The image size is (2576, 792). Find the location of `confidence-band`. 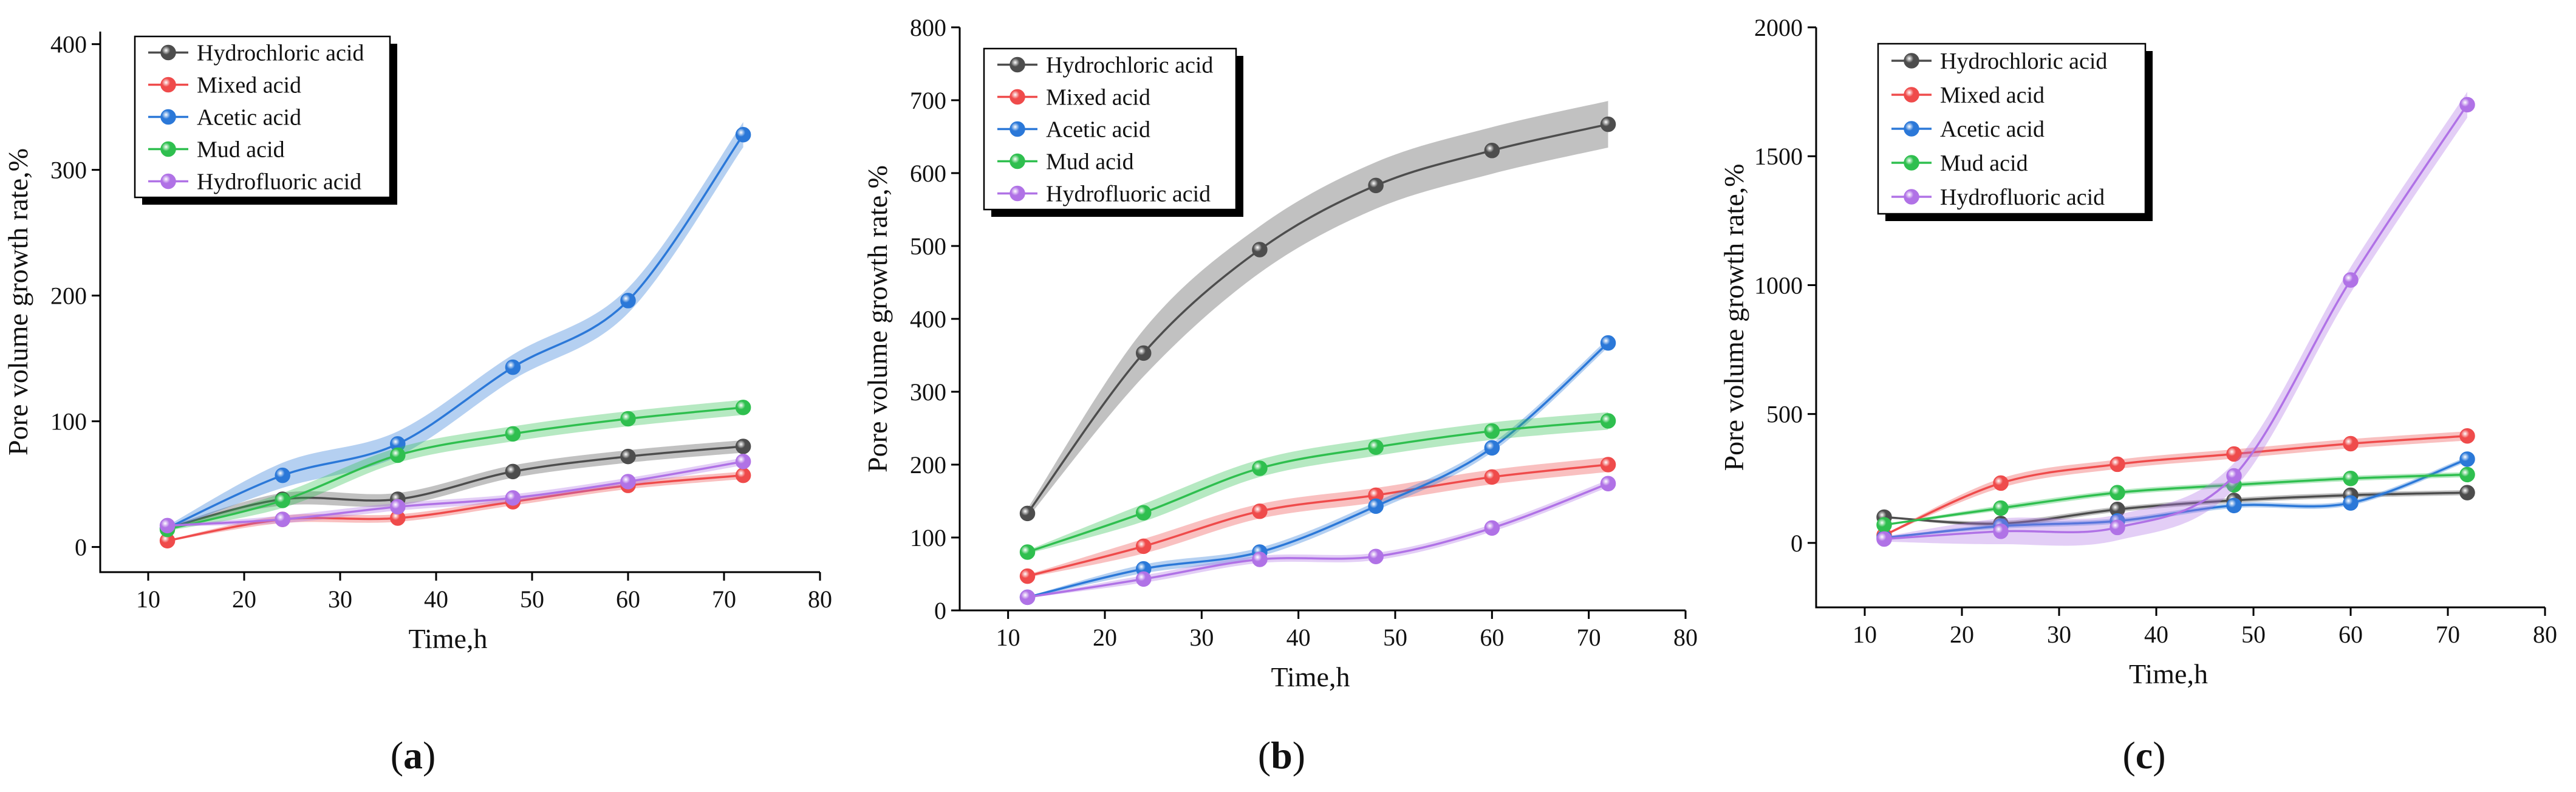

confidence-band is located at coordinates (455, 485).